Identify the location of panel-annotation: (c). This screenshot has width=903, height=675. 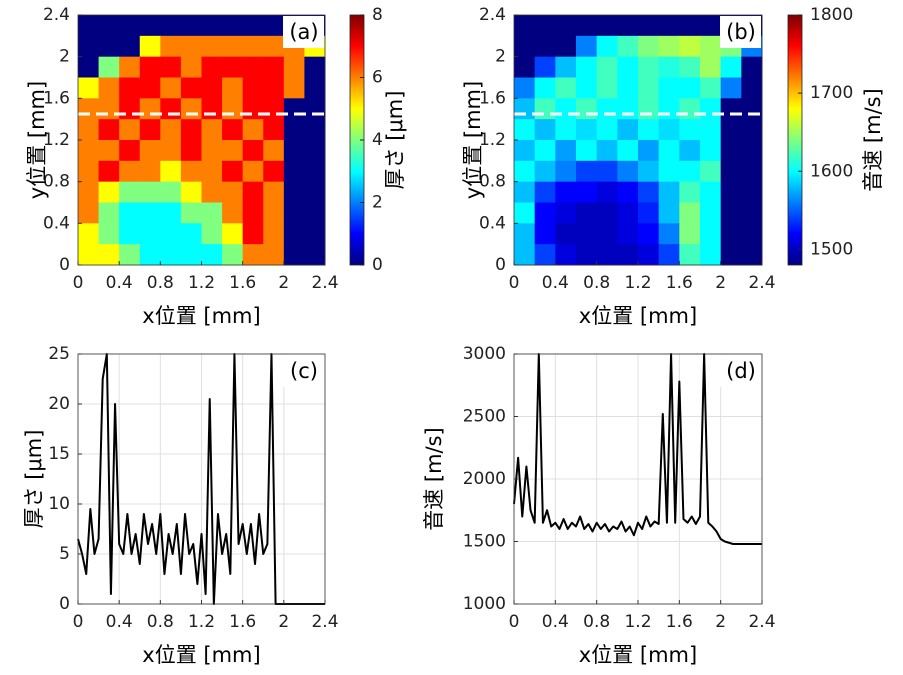
(304, 371).